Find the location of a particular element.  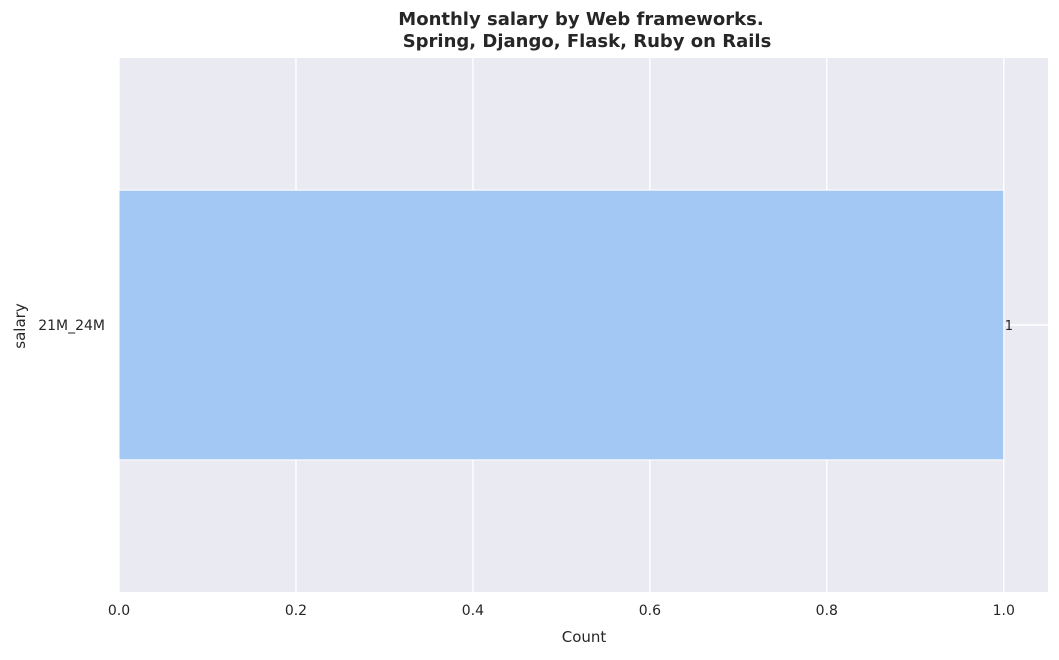

y-tick-label: 21M_24M is located at coordinates (71, 326).